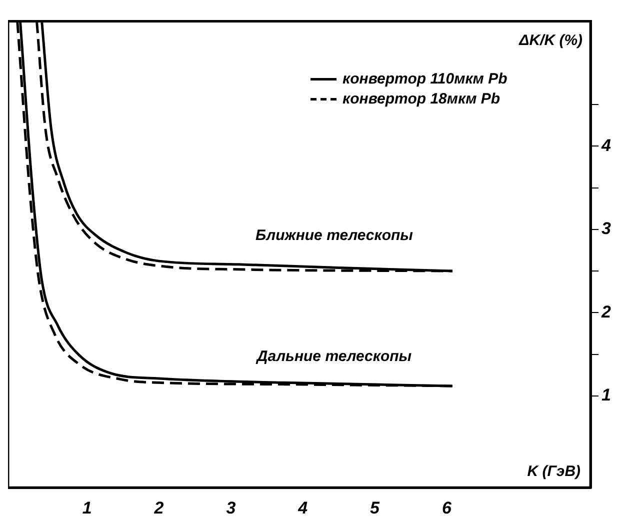  Describe the element at coordinates (550, 40) in the screenshot. I see `y-axis-title: ΔK/K (%)` at that location.